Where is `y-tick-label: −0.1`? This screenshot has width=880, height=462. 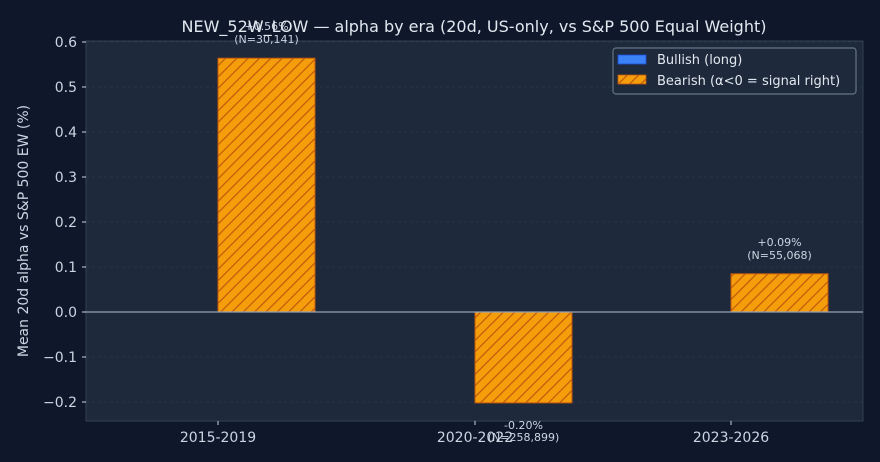 y-tick-label: −0.1 is located at coordinates (60, 358).